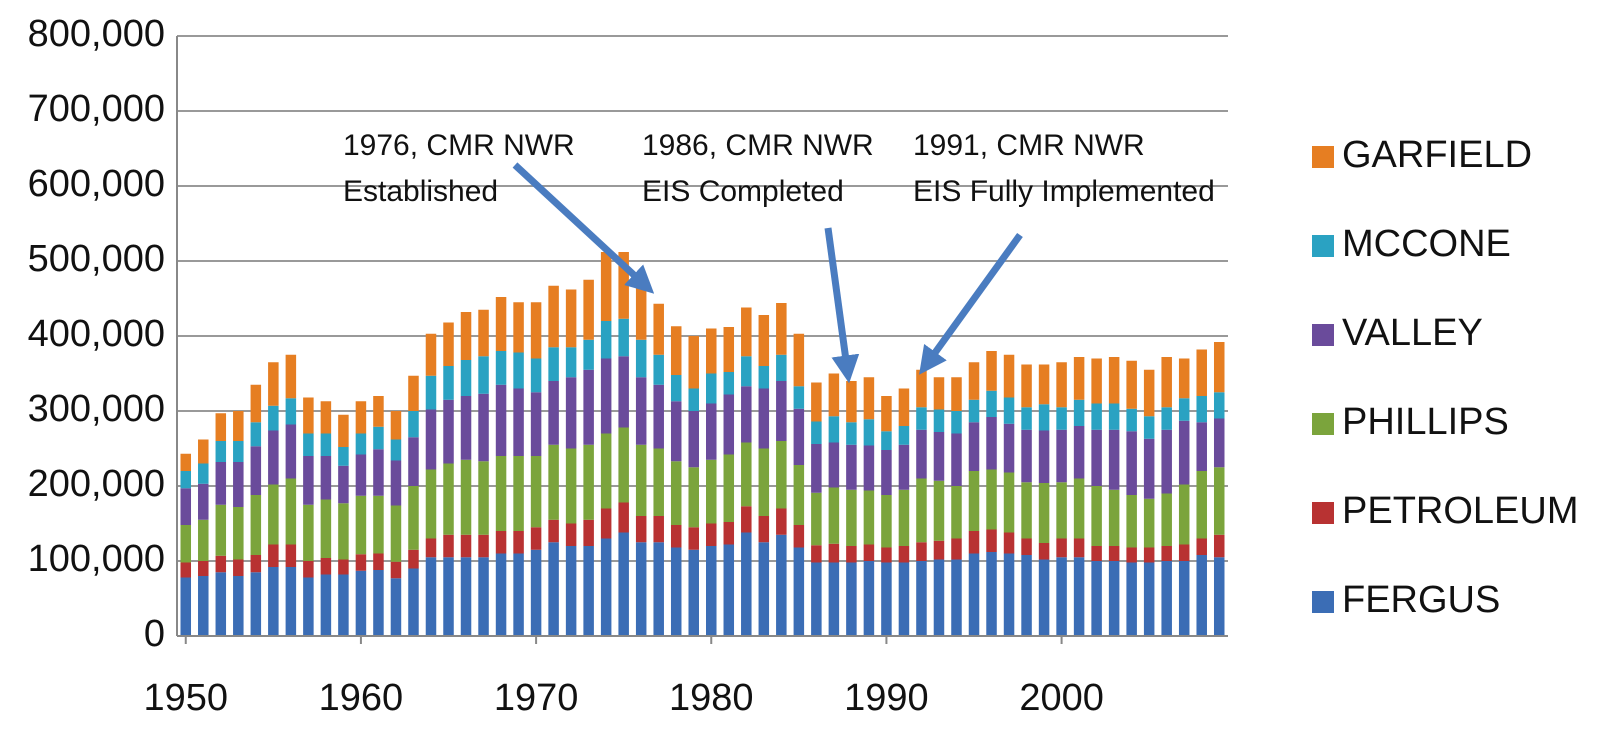 Image resolution: width=1602 pixels, height=738 pixels. What do you see at coordinates (361, 698) in the screenshot?
I see `x-tick-label: 1960` at bounding box center [361, 698].